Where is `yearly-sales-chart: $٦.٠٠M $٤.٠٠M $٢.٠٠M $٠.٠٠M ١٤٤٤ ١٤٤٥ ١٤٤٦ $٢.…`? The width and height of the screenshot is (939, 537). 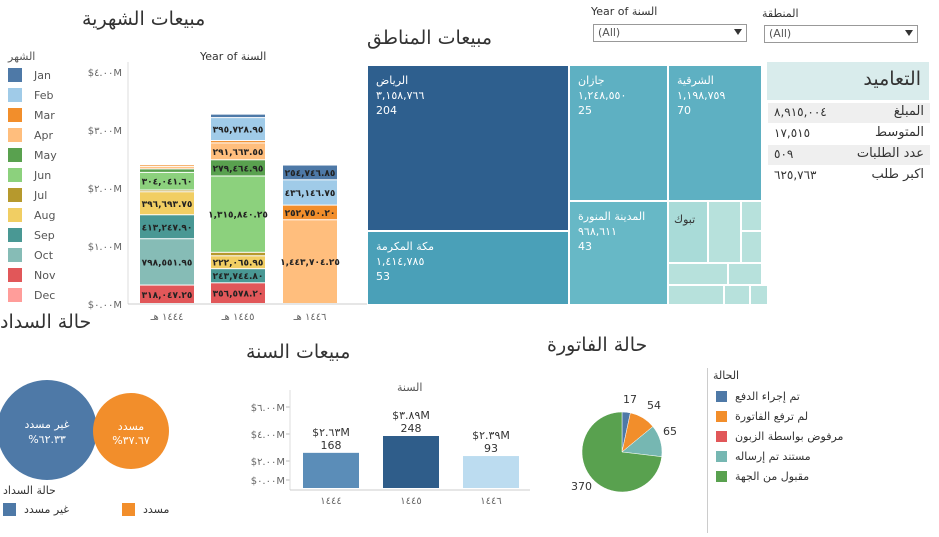
yearly-sales-chart: $٦.٠٠M $٤.٠٠M $٢.٠٠M $٠.٠٠M ١٤٤٤ ١٤٤٥ ١٤٤٦ $٢.… is located at coordinates (390, 448).